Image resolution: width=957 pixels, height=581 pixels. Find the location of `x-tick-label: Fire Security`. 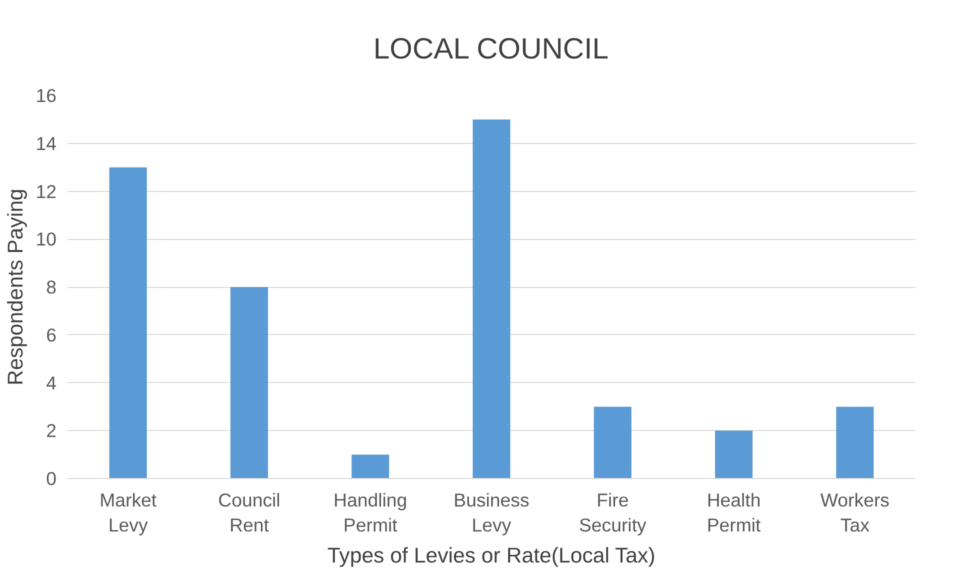

x-tick-label: Fire Security is located at coordinates (613, 513).